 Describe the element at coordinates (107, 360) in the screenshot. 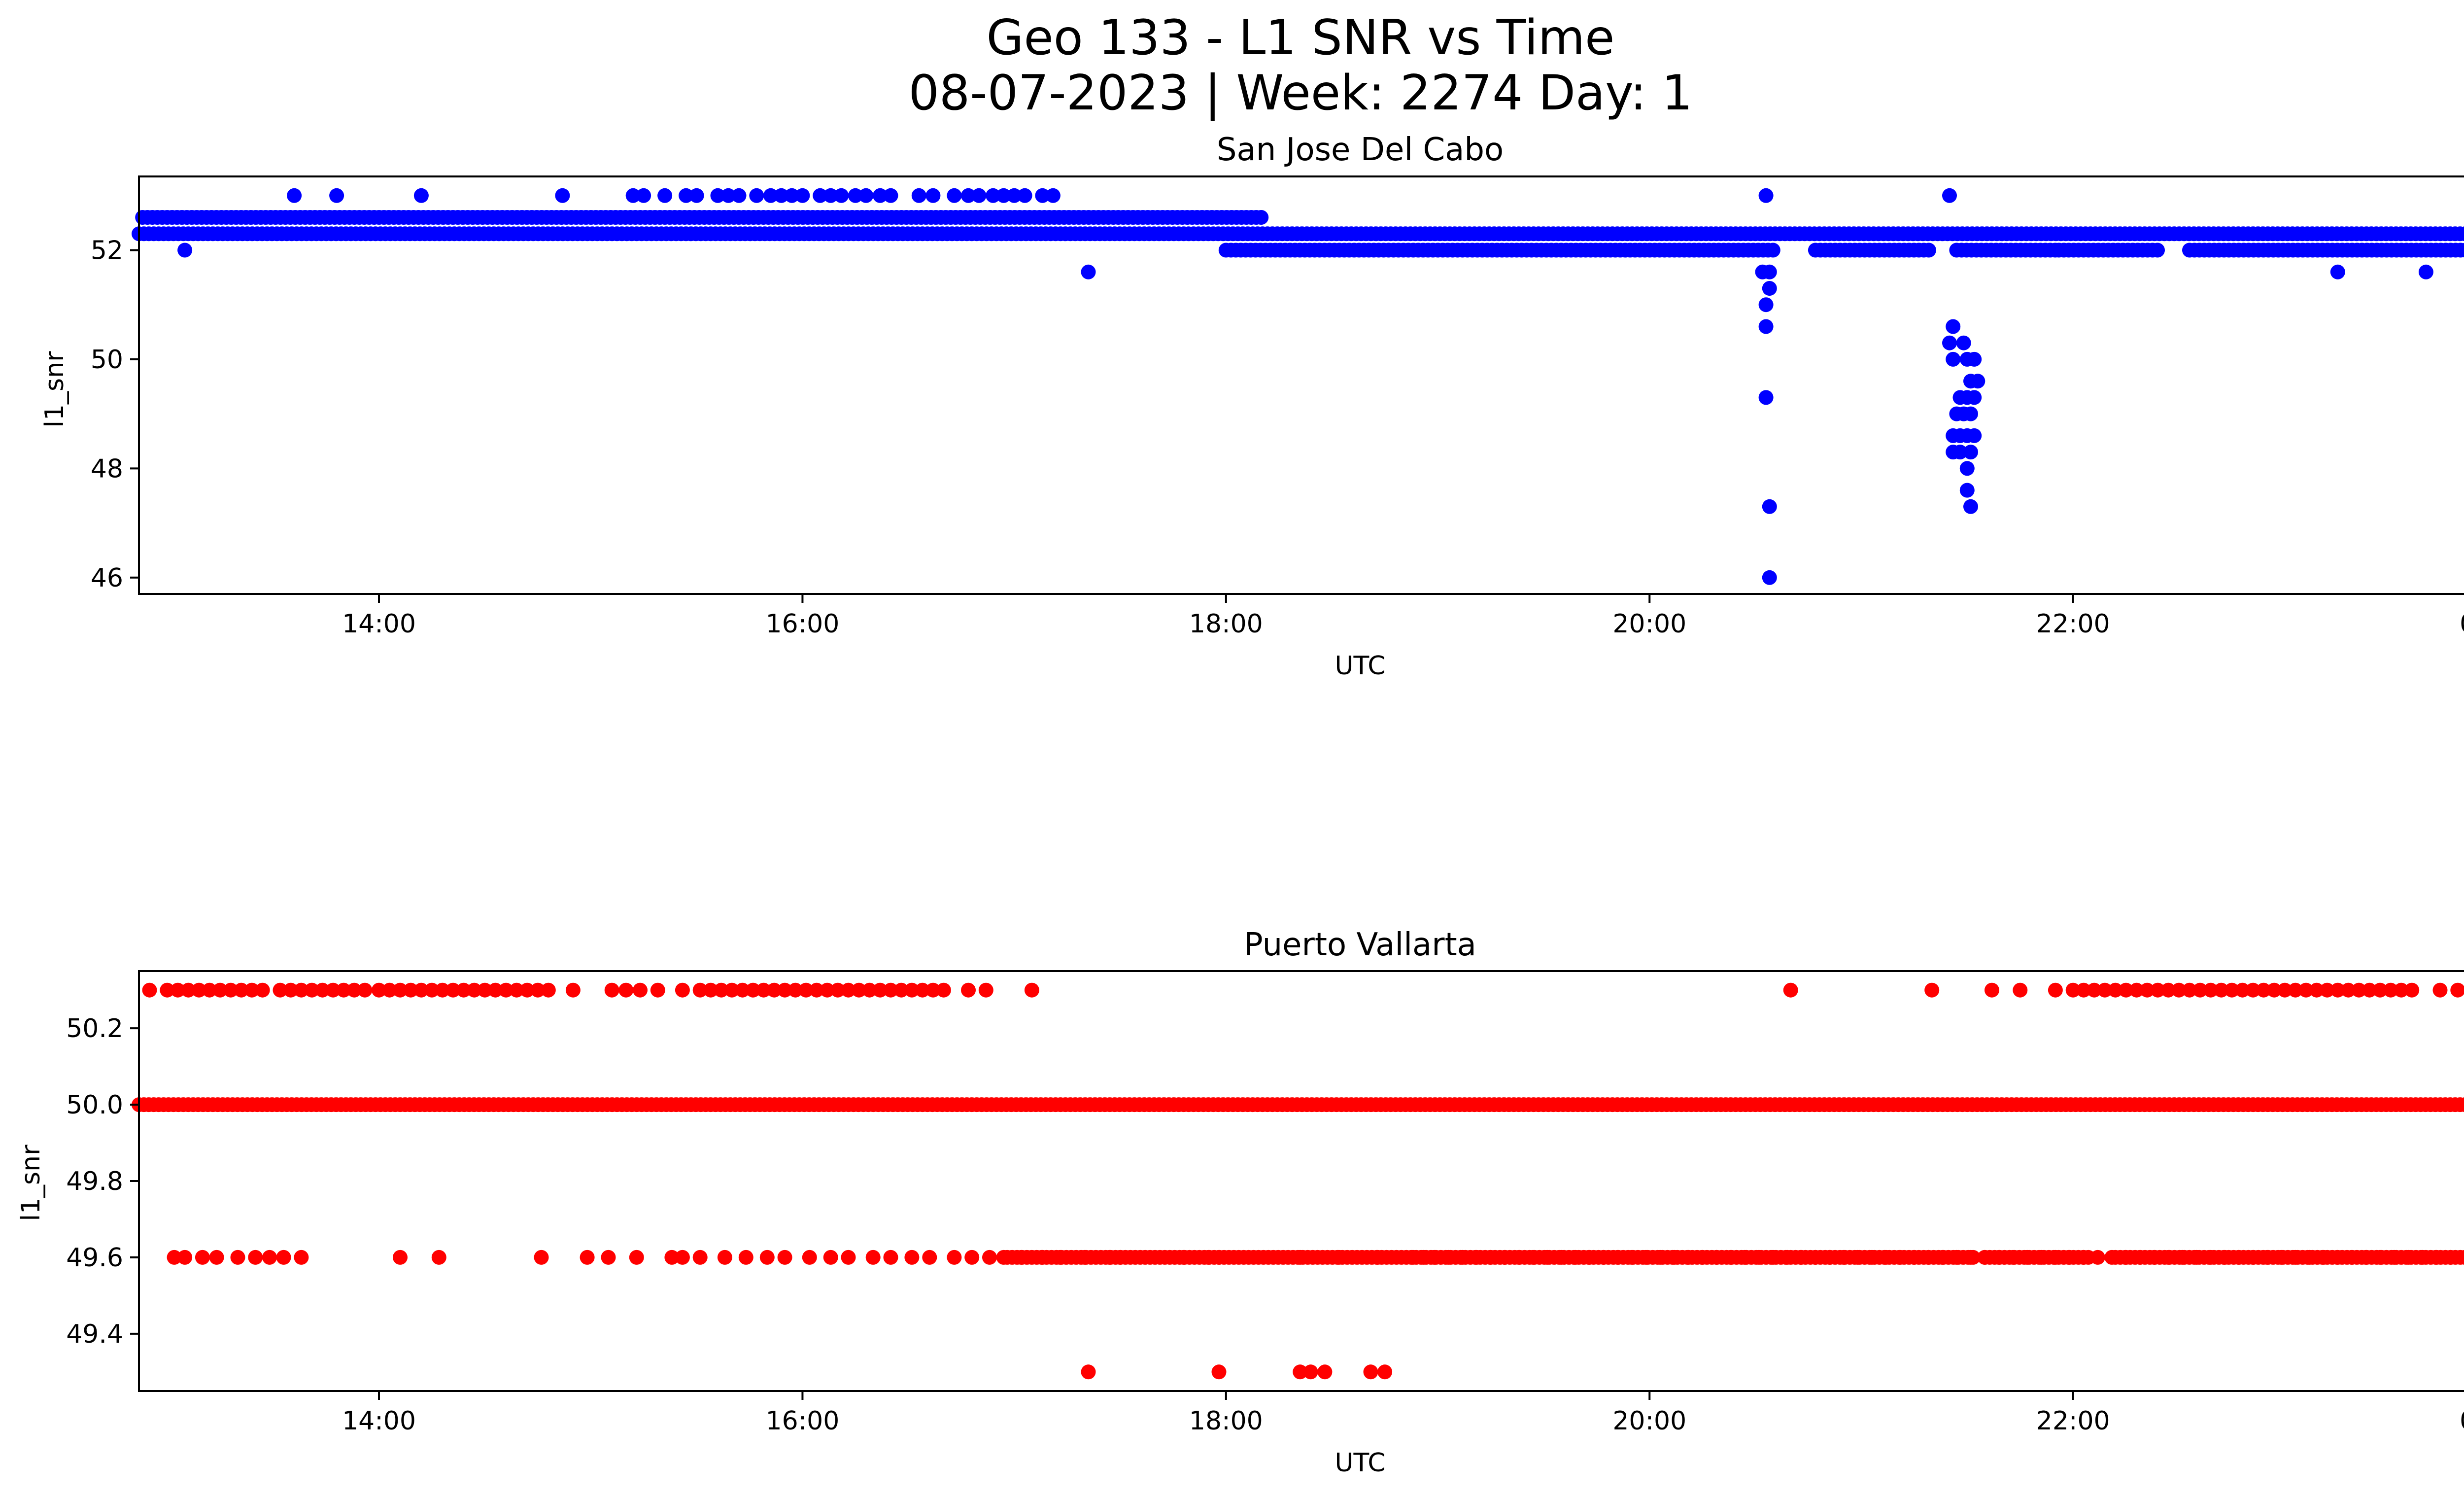

I see `y-tick-label: 50` at that location.